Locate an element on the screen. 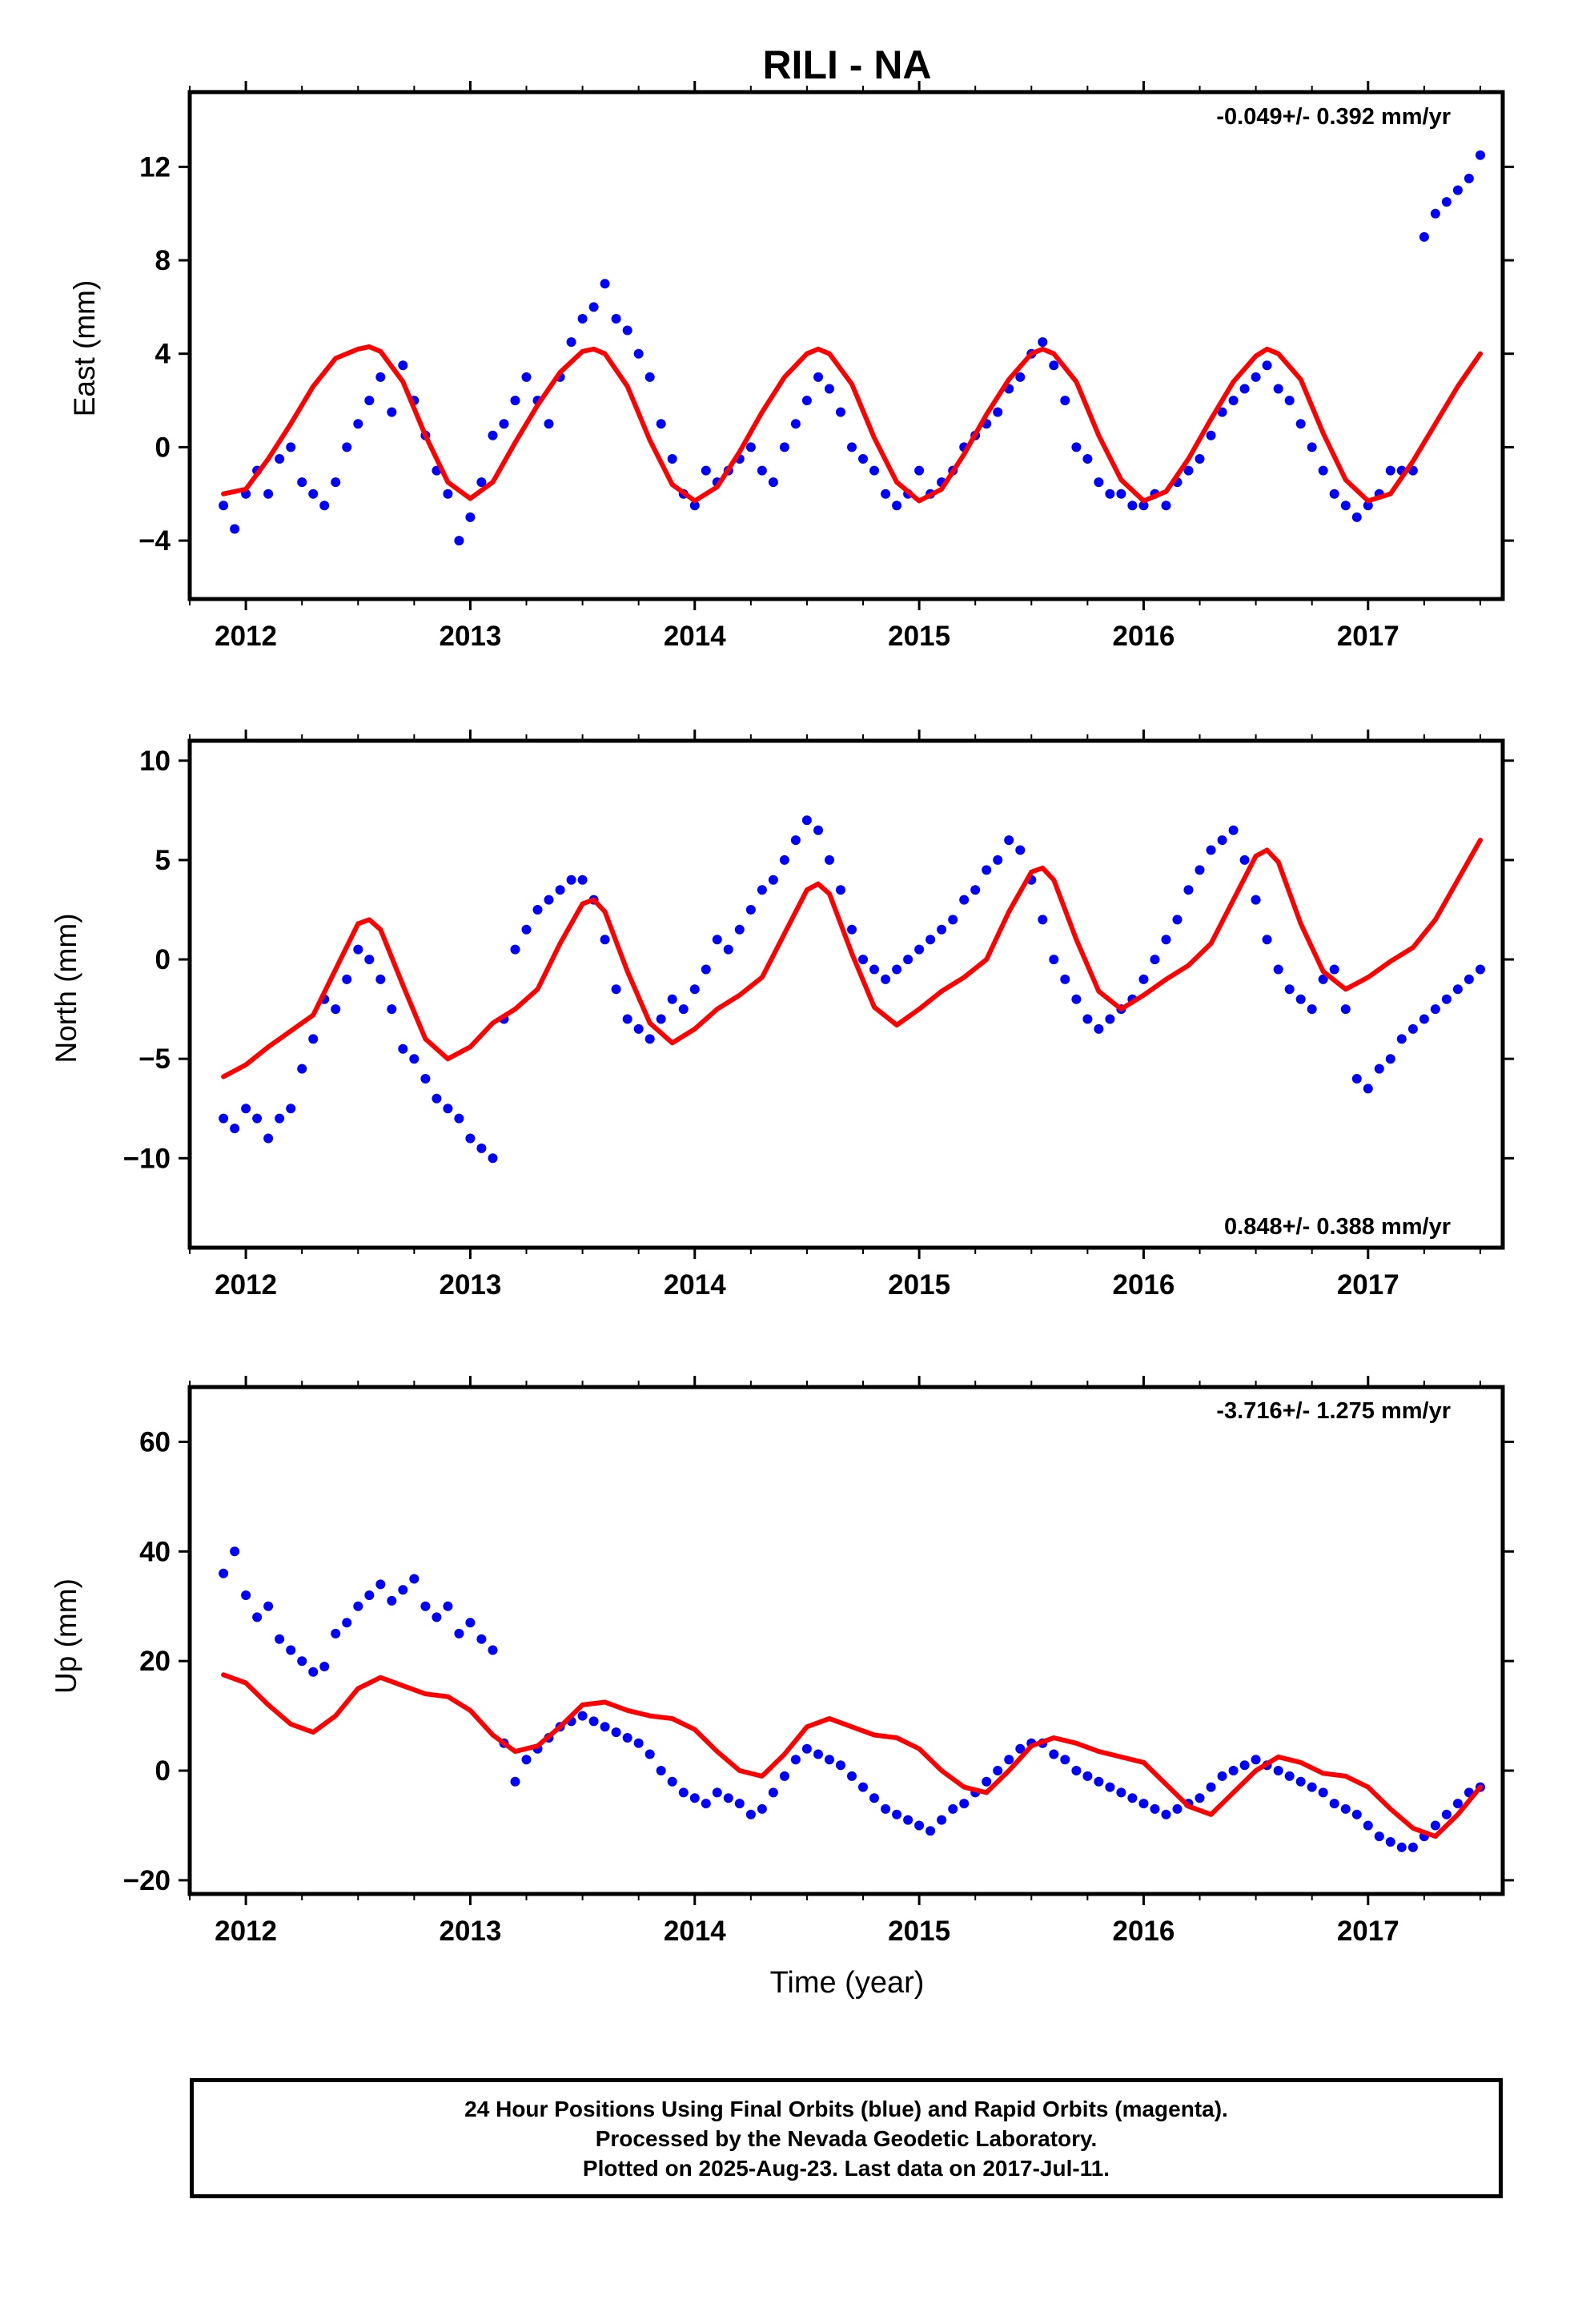 This screenshot has height=2324, width=1582. east-x-tick-label: 2014 is located at coordinates (695, 636).